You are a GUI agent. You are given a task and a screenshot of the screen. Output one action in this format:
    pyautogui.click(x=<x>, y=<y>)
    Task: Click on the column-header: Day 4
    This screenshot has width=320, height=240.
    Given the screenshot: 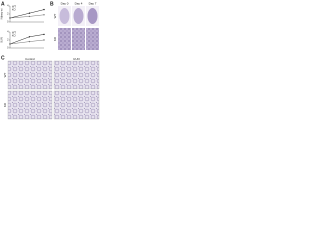 What is the action you would take?
    pyautogui.click(x=79, y=3)
    